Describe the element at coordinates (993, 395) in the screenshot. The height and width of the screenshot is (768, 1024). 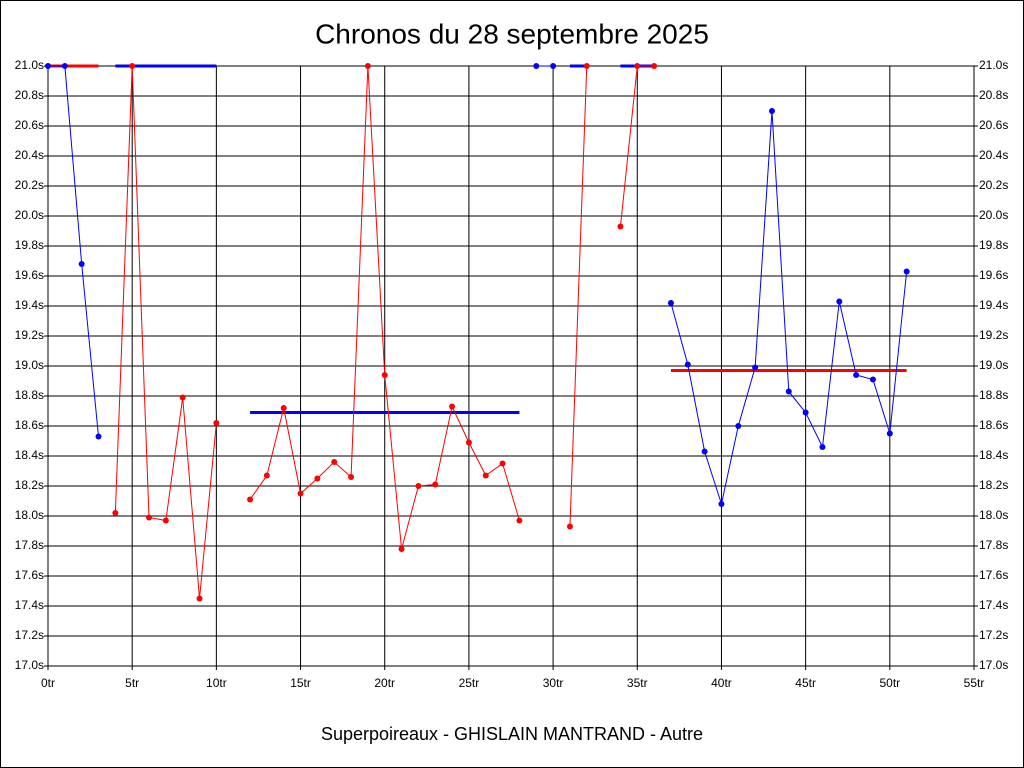
I see `y2-tick-label: 18.8s` at that location.